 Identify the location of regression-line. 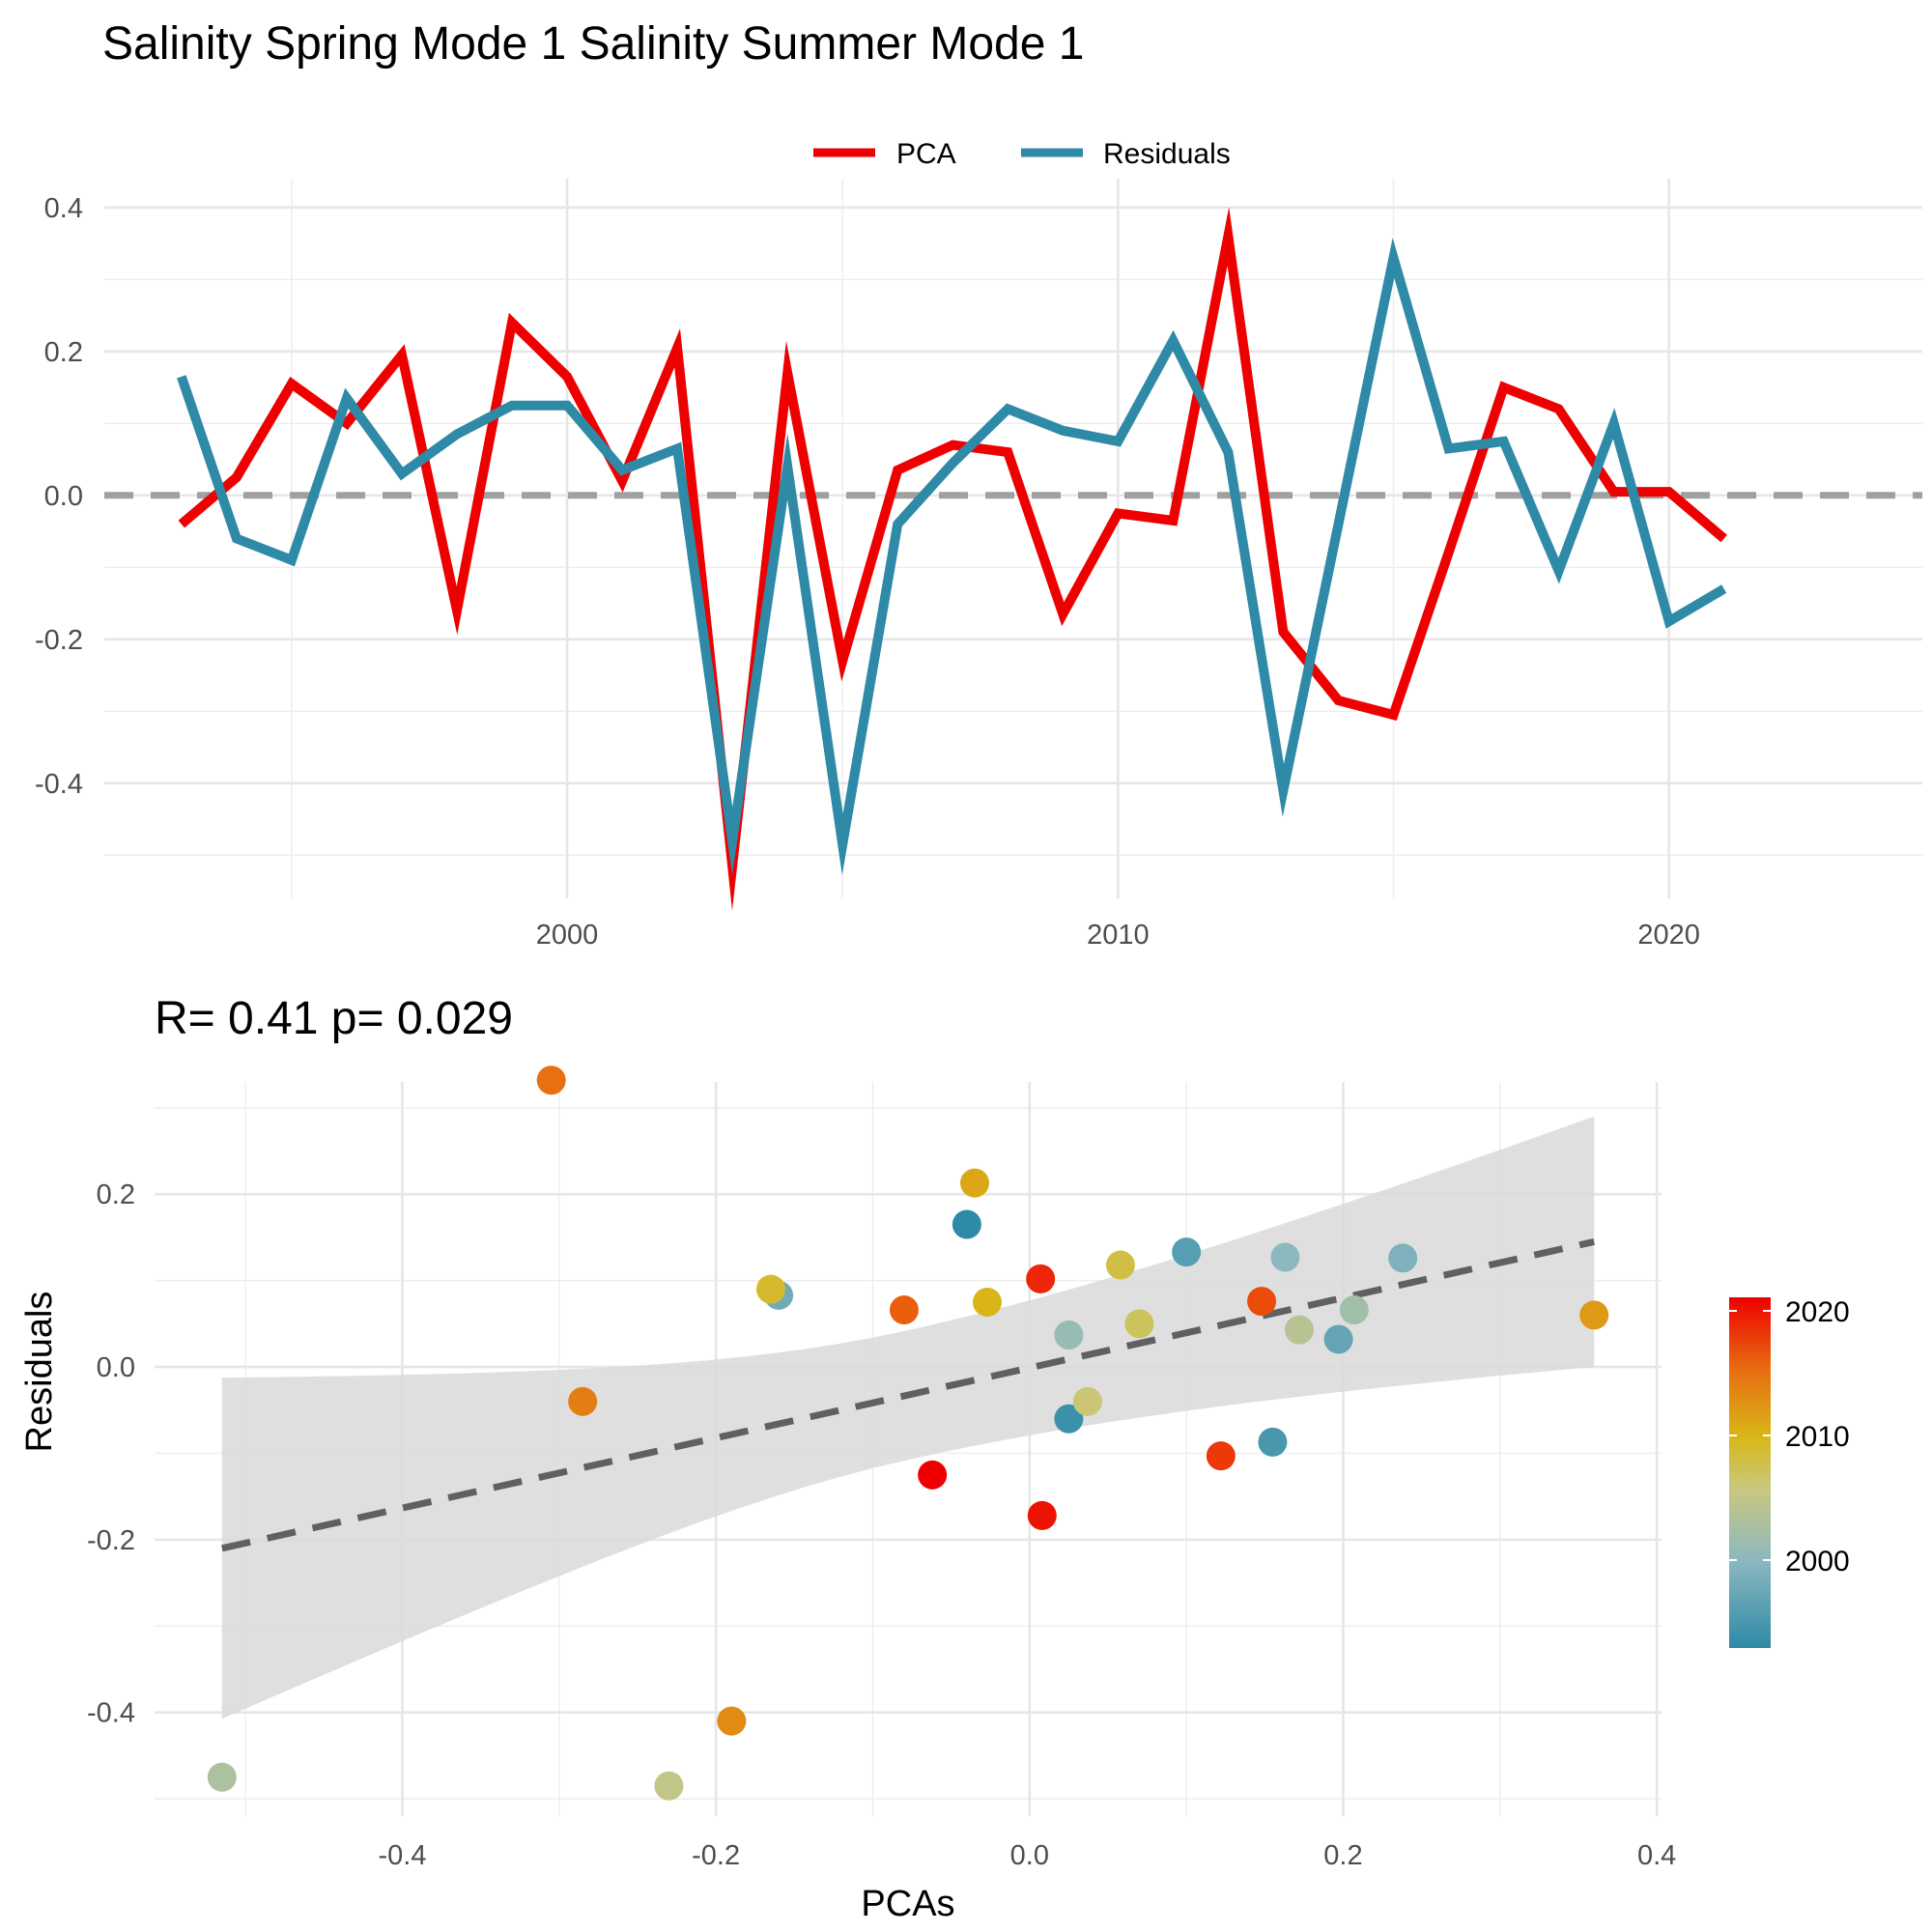
(908, 1394).